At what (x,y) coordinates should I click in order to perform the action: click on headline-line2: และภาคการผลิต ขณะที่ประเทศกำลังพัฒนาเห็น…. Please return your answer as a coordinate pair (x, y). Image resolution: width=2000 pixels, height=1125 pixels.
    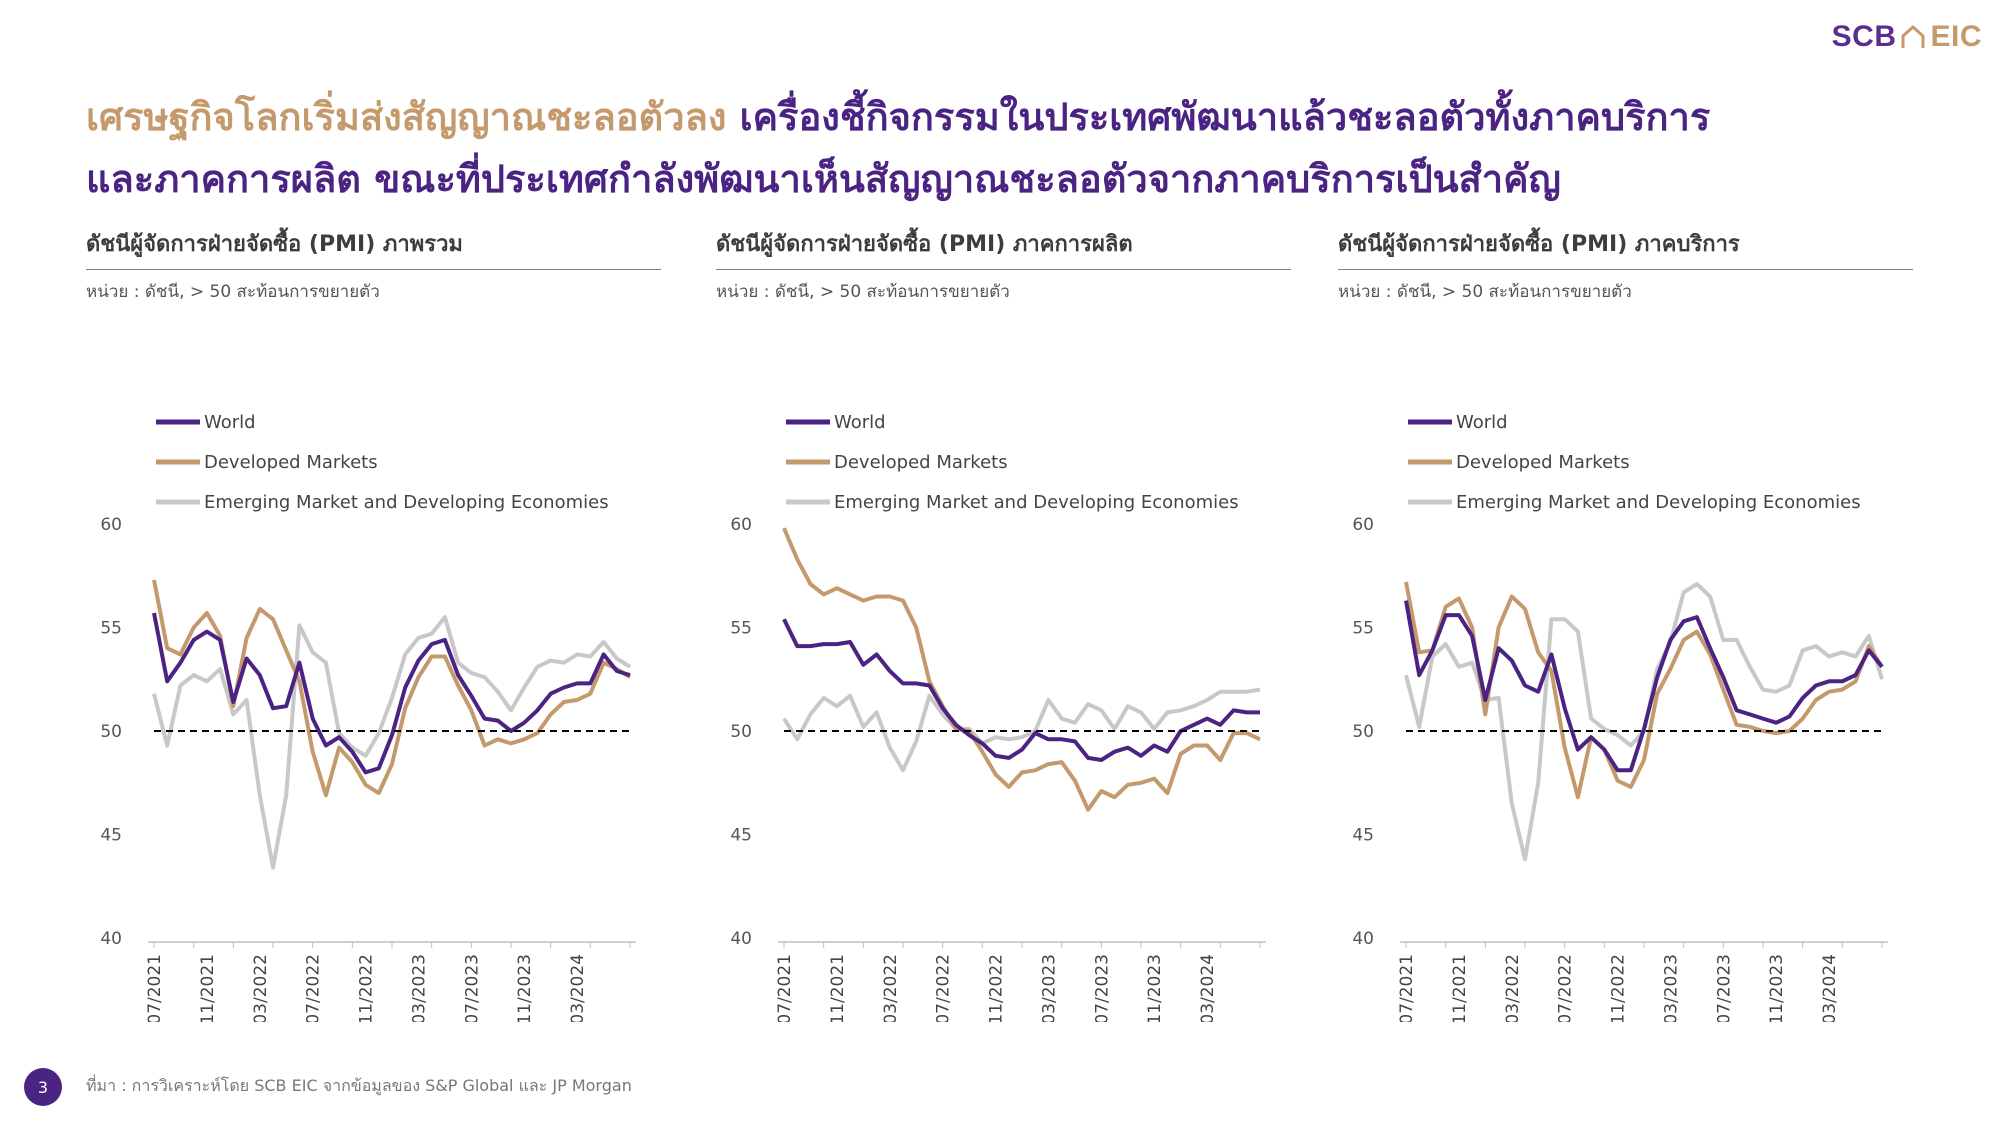
    Looking at the image, I should click on (823, 179).